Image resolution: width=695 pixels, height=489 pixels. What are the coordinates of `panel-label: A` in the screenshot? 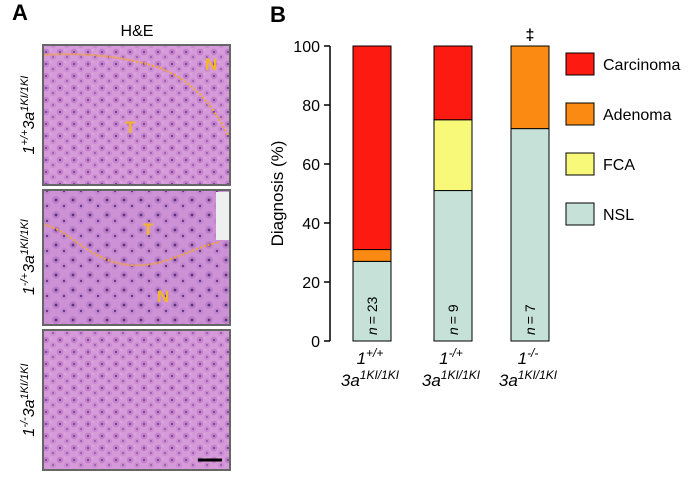 It's located at (20, 12).